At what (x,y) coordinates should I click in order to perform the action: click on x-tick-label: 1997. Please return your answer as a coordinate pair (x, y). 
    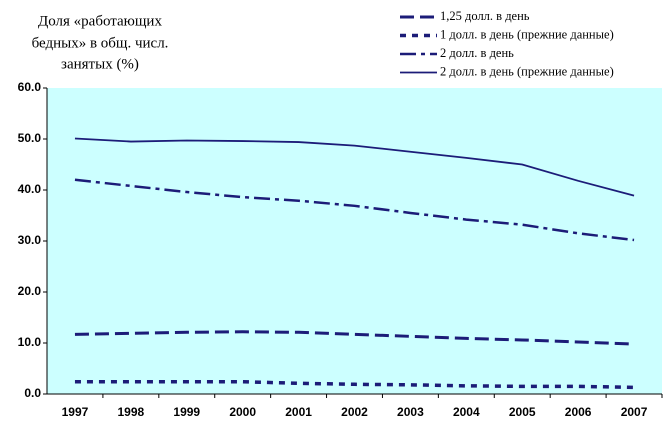
    Looking at the image, I should click on (75, 412).